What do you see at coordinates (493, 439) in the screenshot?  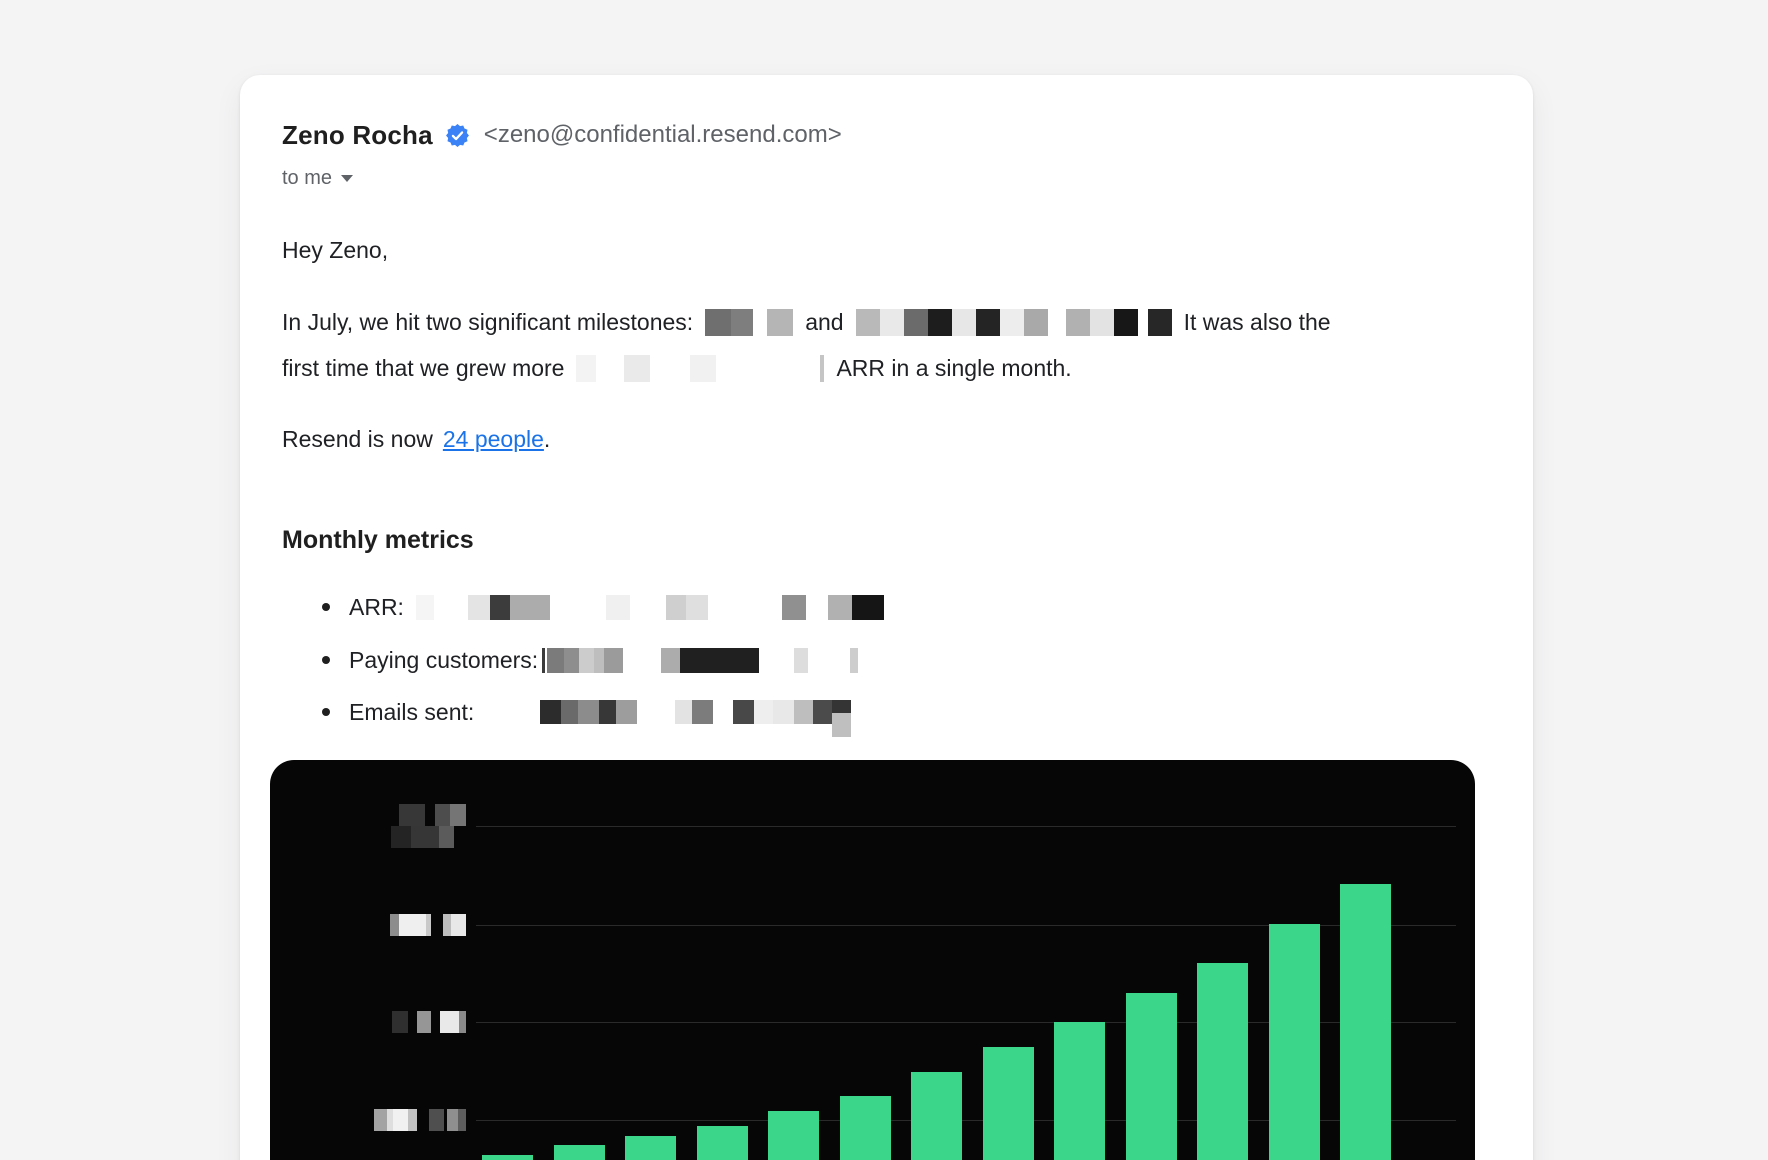 I see `24-people-link: 24 people` at bounding box center [493, 439].